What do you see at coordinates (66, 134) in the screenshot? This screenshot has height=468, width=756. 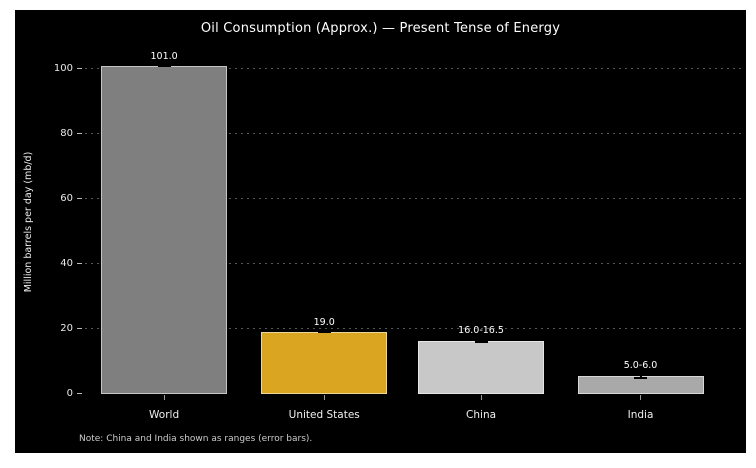 I see `y-tick-label-80: 80` at bounding box center [66, 134].